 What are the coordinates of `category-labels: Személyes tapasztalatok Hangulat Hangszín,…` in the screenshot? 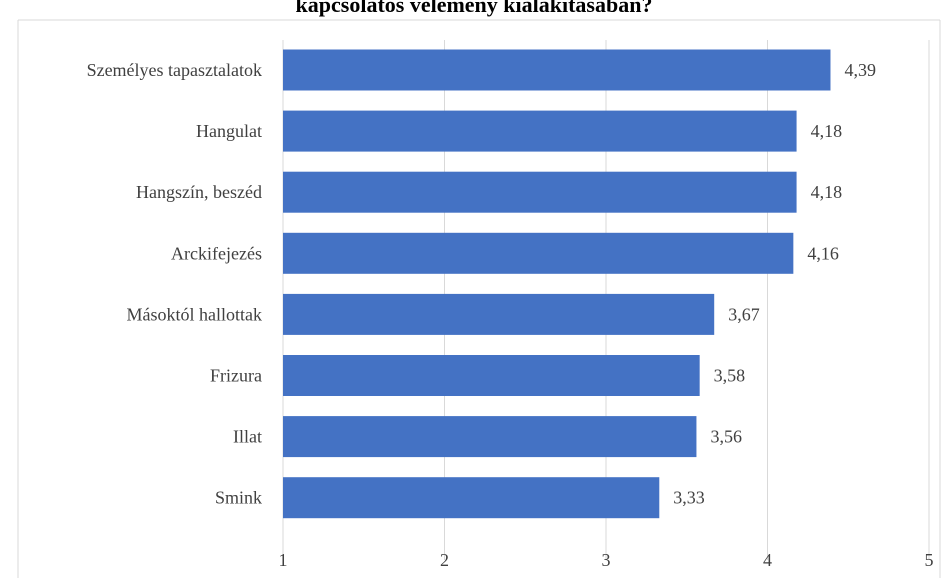 It's located at (174, 284).